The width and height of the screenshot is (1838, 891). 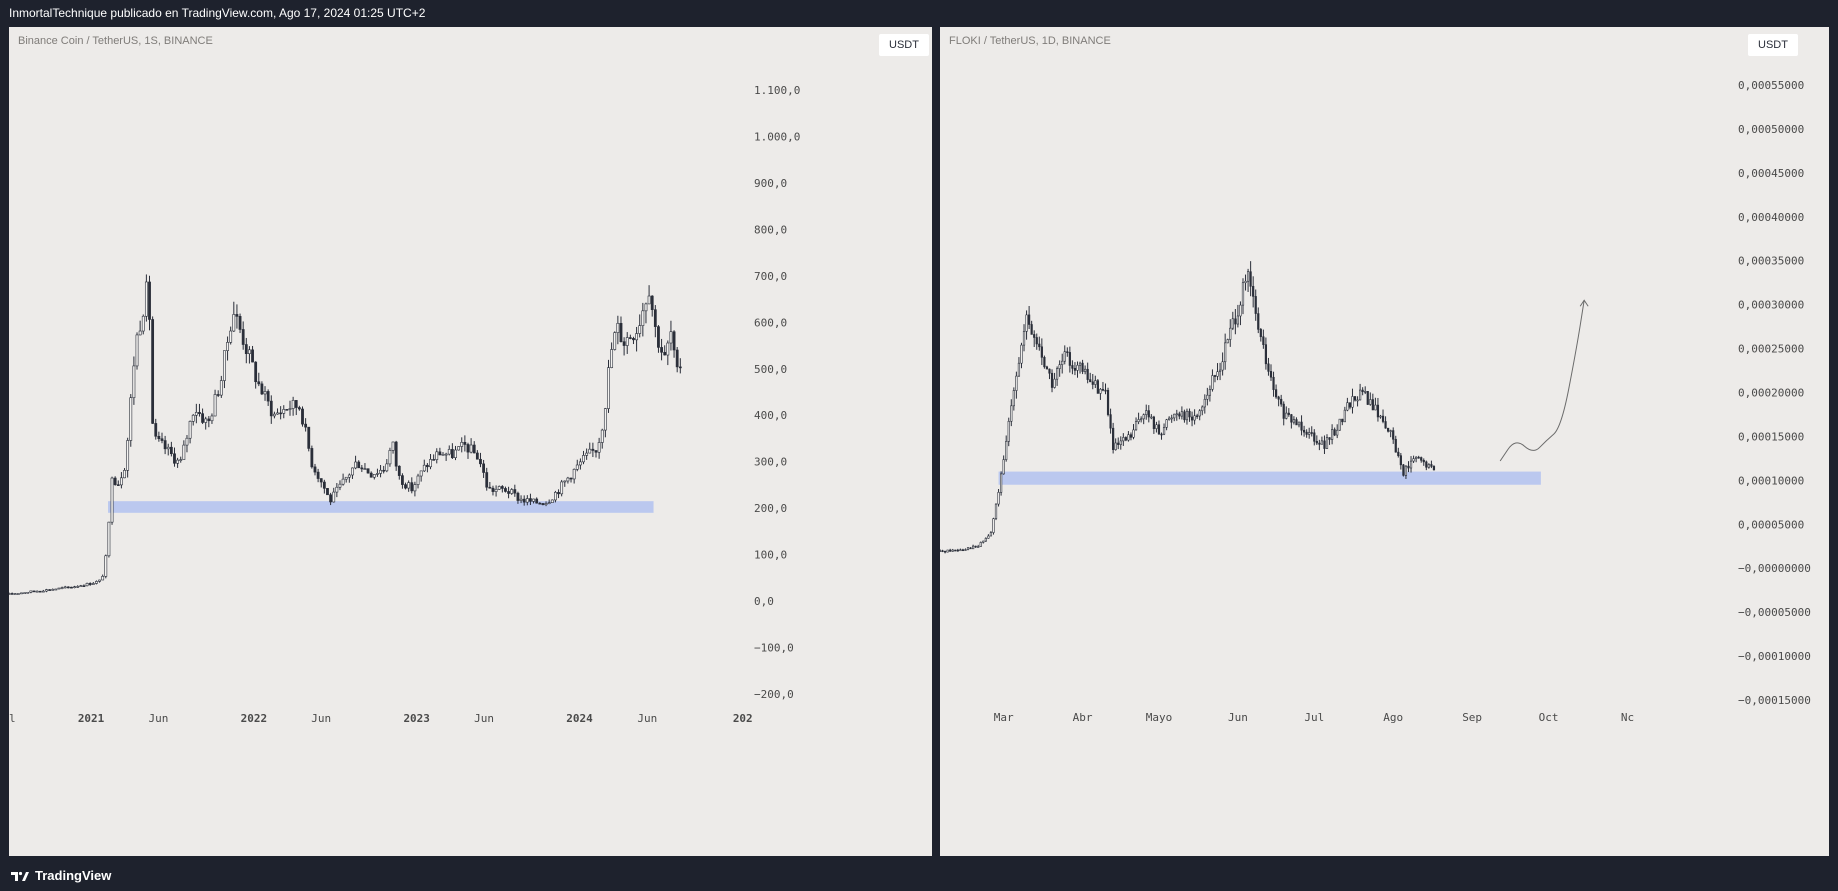 What do you see at coordinates (1771, 305) in the screenshot?
I see `y-tick-label: 0,00030000` at bounding box center [1771, 305].